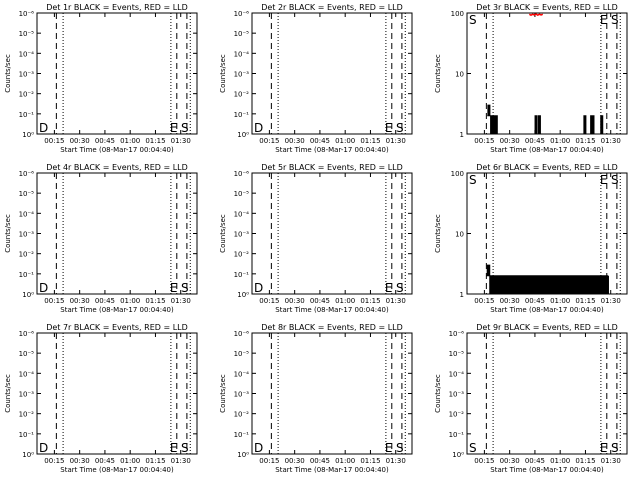 The width and height of the screenshot is (640, 480). Describe the element at coordinates (332, 7) in the screenshot. I see `chart-title: Det 2r BLACK = Events, RED = LLD` at that location.